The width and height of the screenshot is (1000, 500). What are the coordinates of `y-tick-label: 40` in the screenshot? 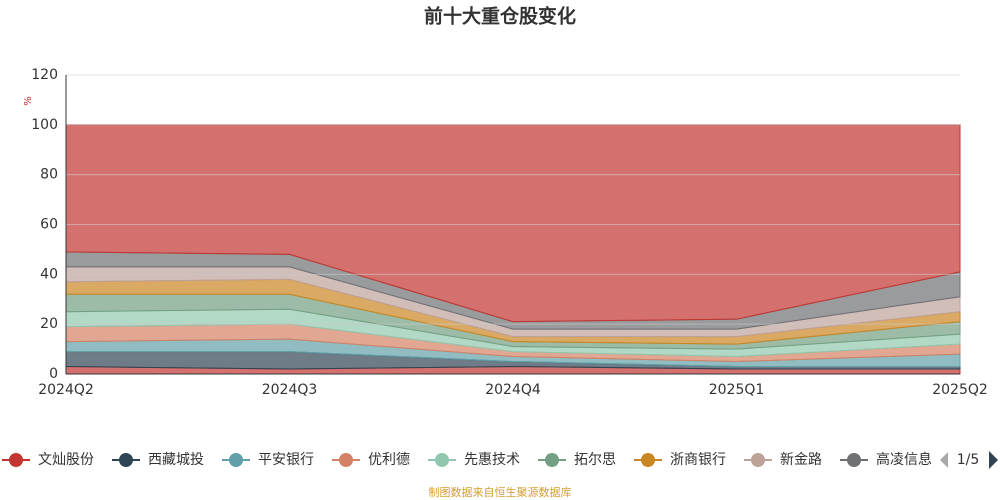 It's located at (49, 274).